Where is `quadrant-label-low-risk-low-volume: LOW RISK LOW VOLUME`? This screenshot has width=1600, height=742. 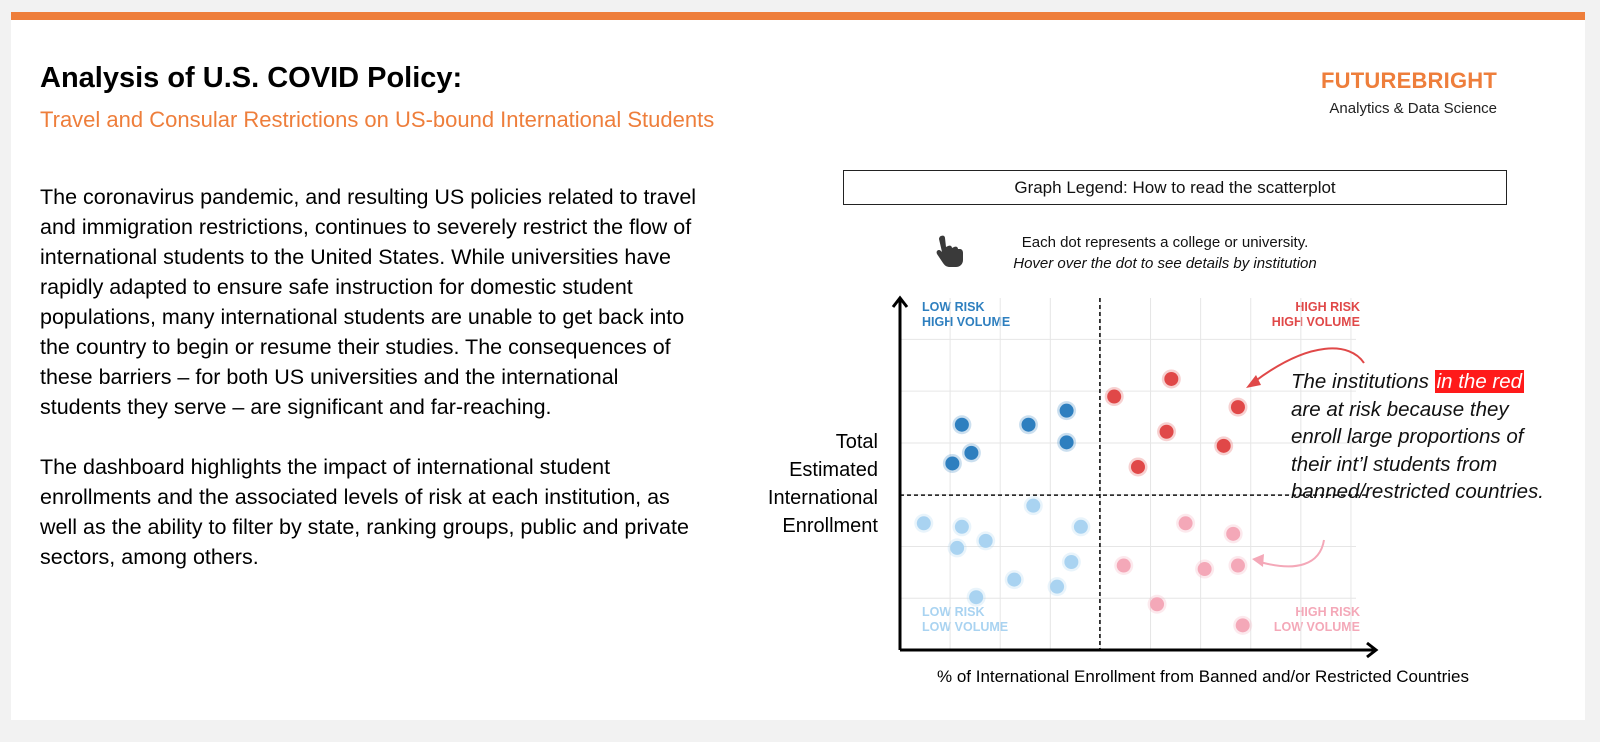 quadrant-label-low-risk-low-volume: LOW RISK LOW VOLUME is located at coordinates (965, 619).